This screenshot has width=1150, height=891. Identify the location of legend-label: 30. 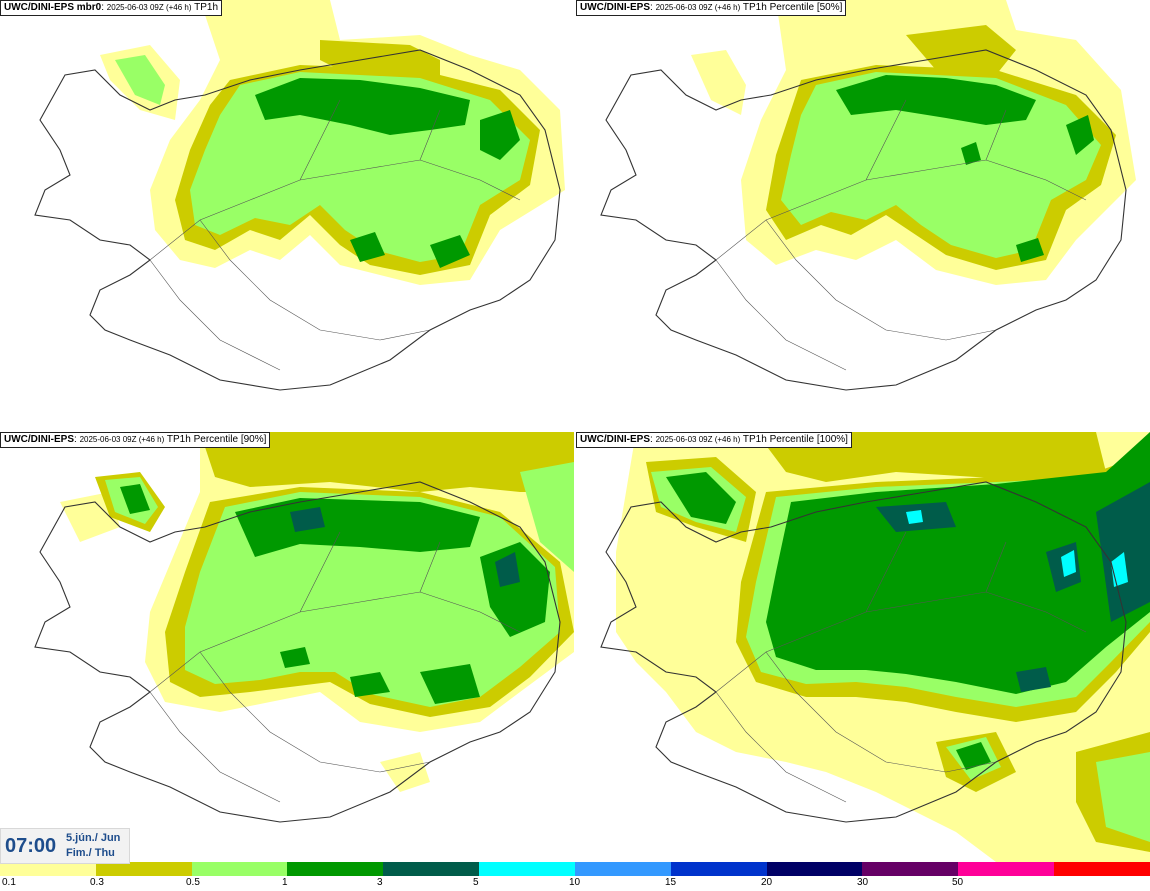
(863, 882).